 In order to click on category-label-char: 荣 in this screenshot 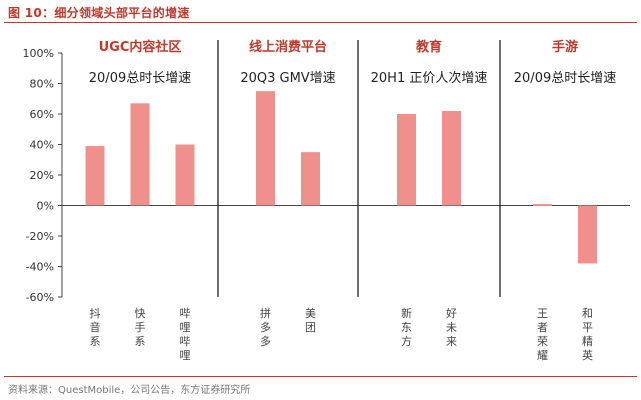, I will do `click(542, 341)`.